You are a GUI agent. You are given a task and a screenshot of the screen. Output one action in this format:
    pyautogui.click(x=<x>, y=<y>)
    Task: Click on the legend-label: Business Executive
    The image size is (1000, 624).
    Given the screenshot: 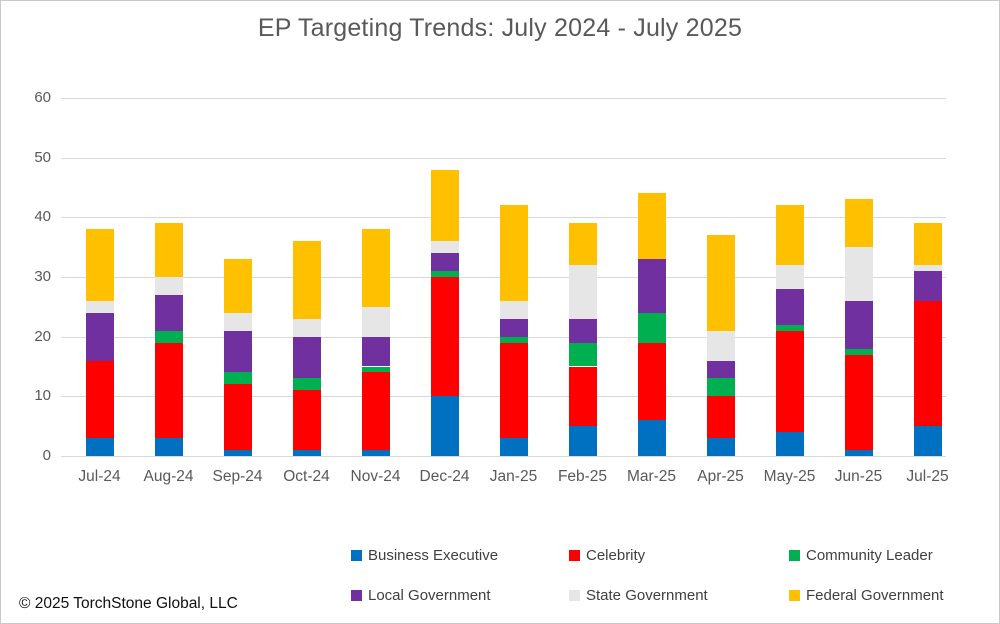 What is the action you would take?
    pyautogui.click(x=433, y=555)
    